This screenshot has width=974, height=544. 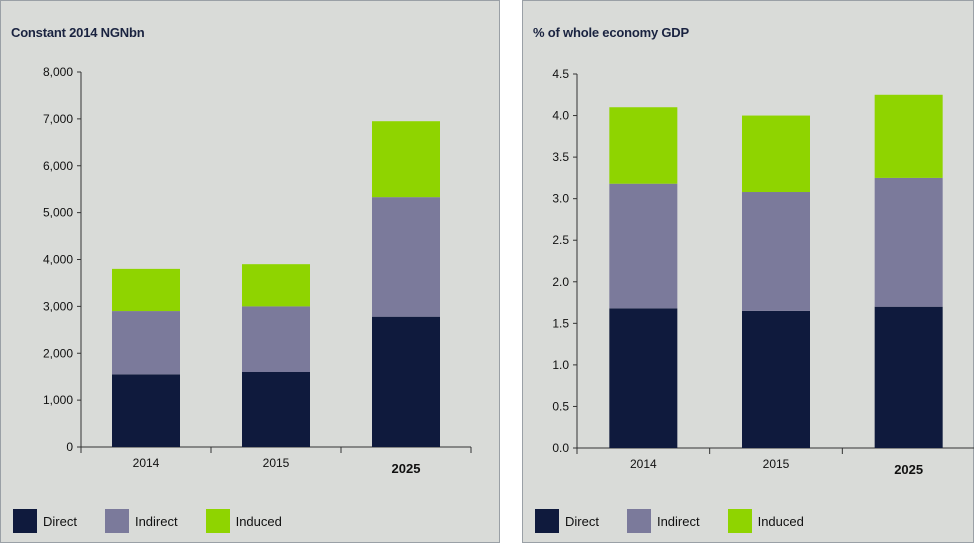 I want to click on y-tick-label: 5,000, so click(x=58, y=213).